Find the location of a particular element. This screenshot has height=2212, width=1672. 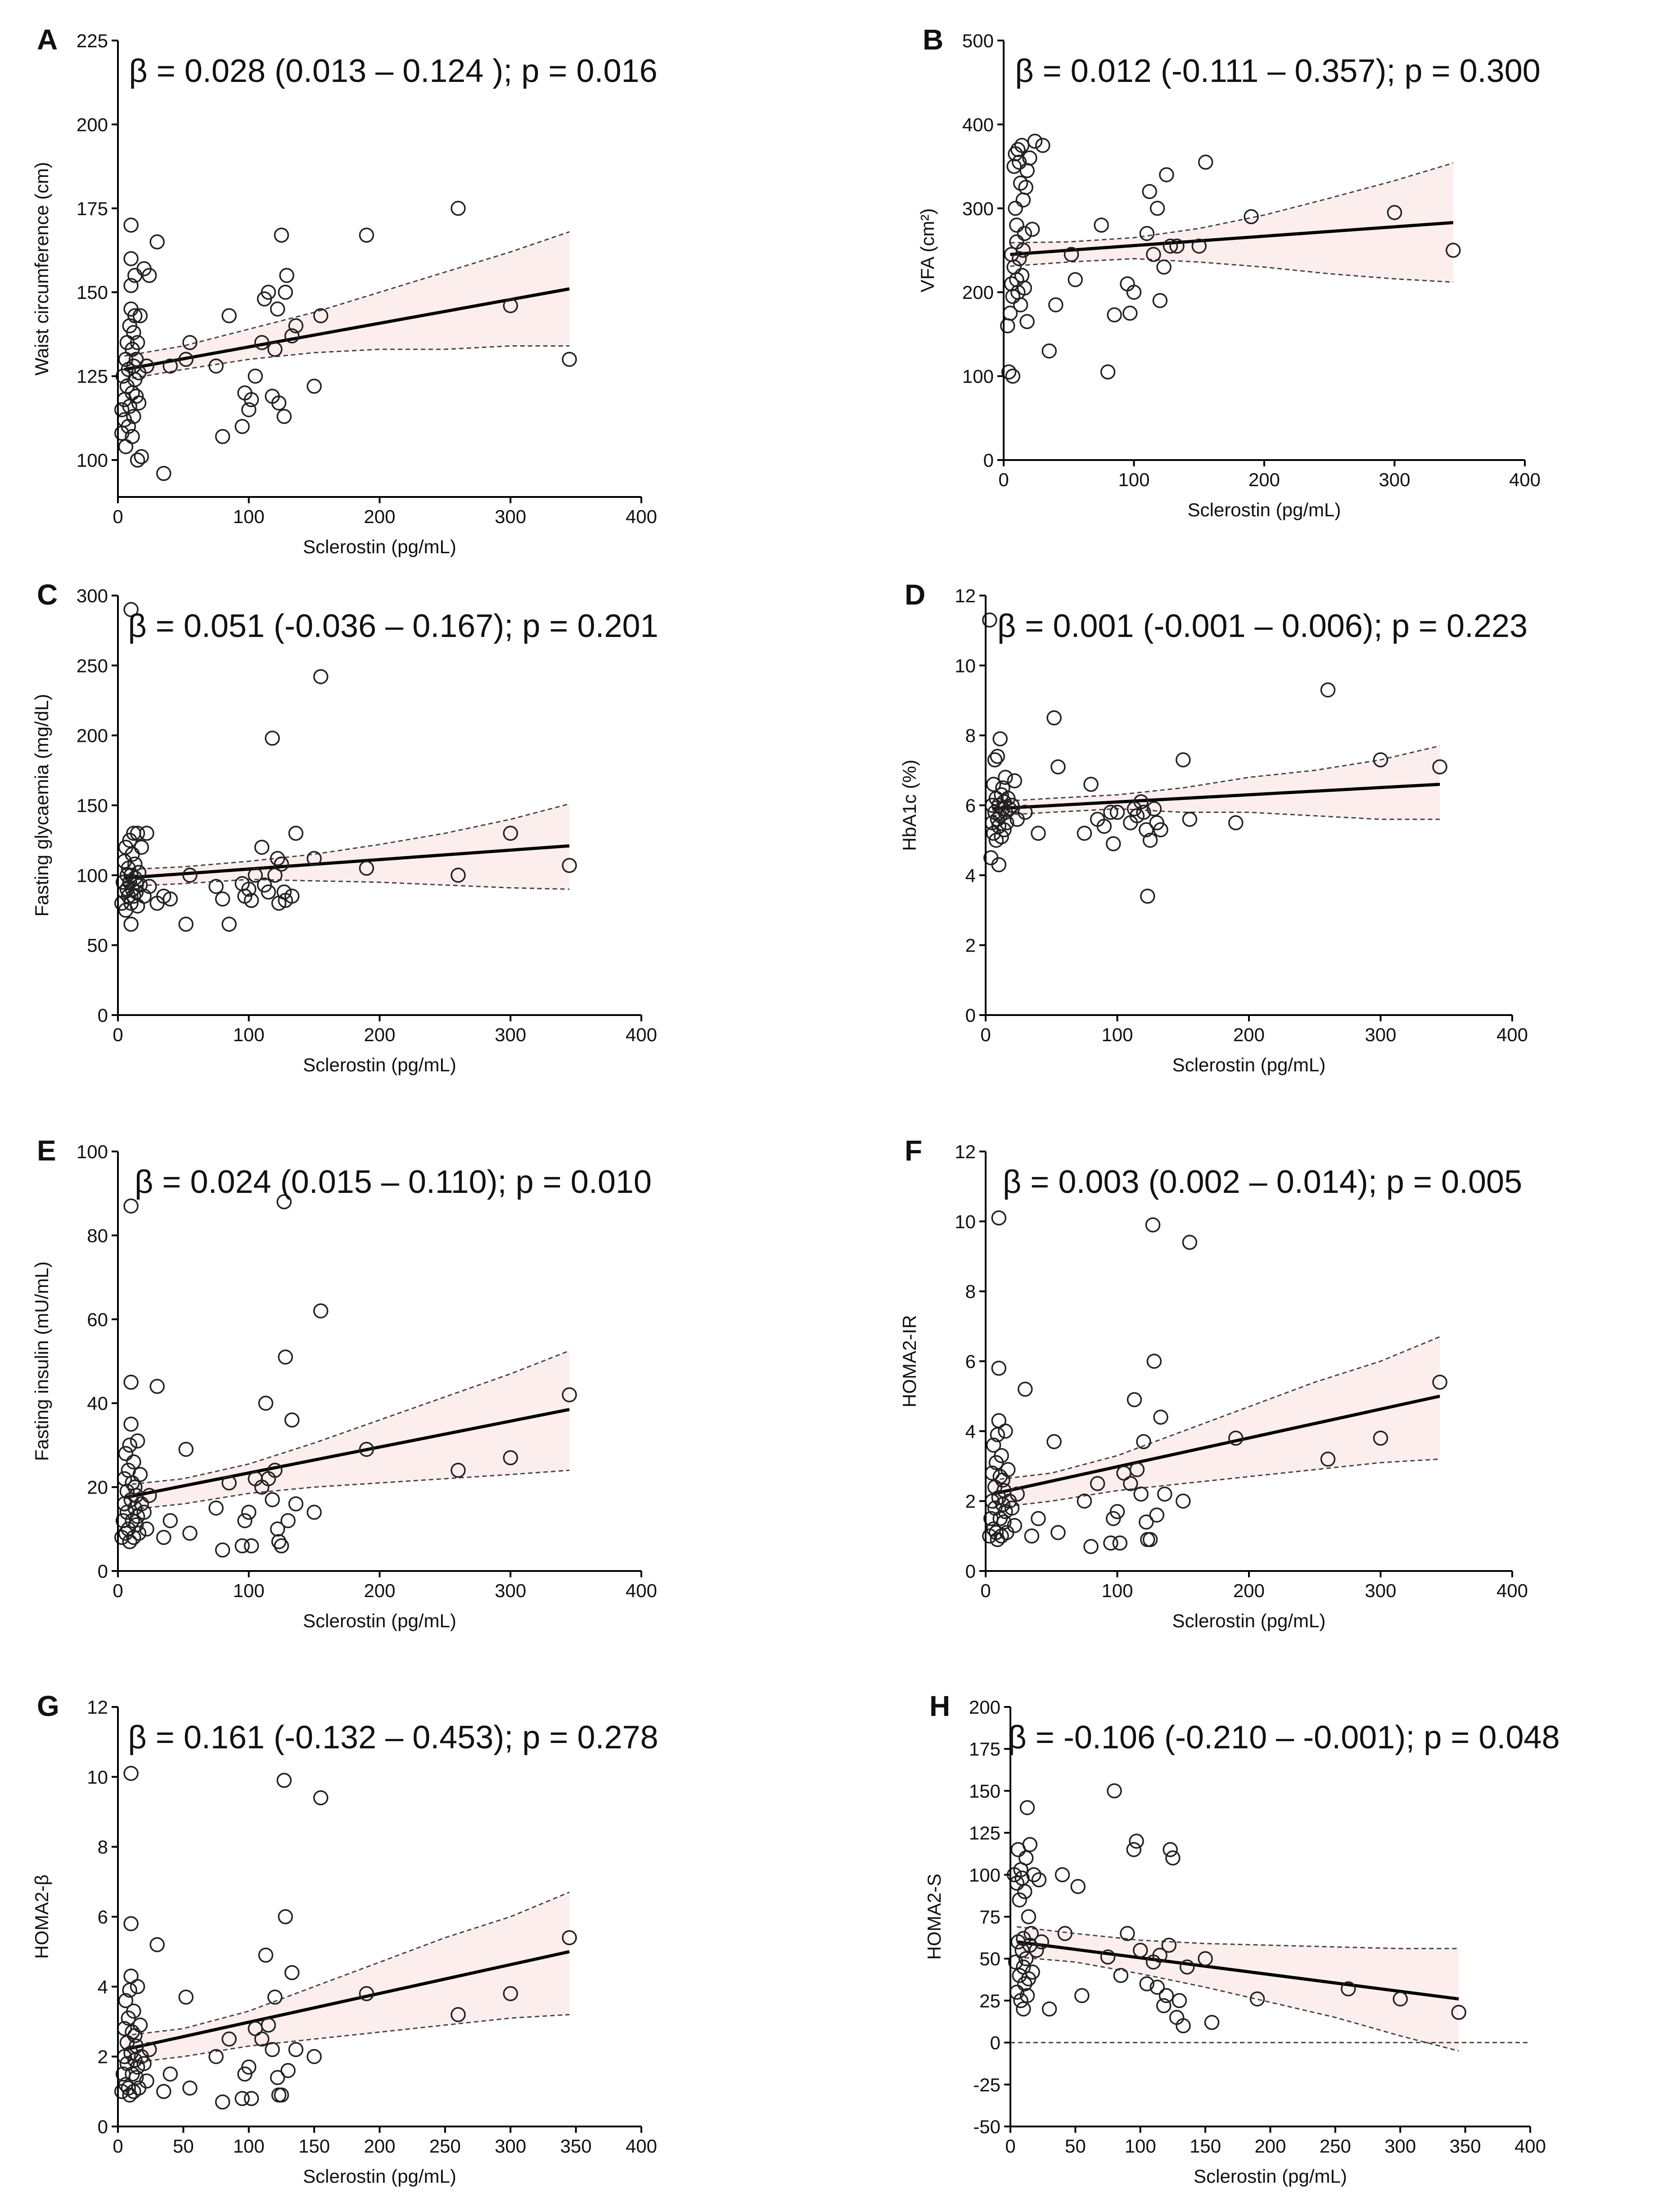

y-tick-label: 500 is located at coordinates (978, 40).